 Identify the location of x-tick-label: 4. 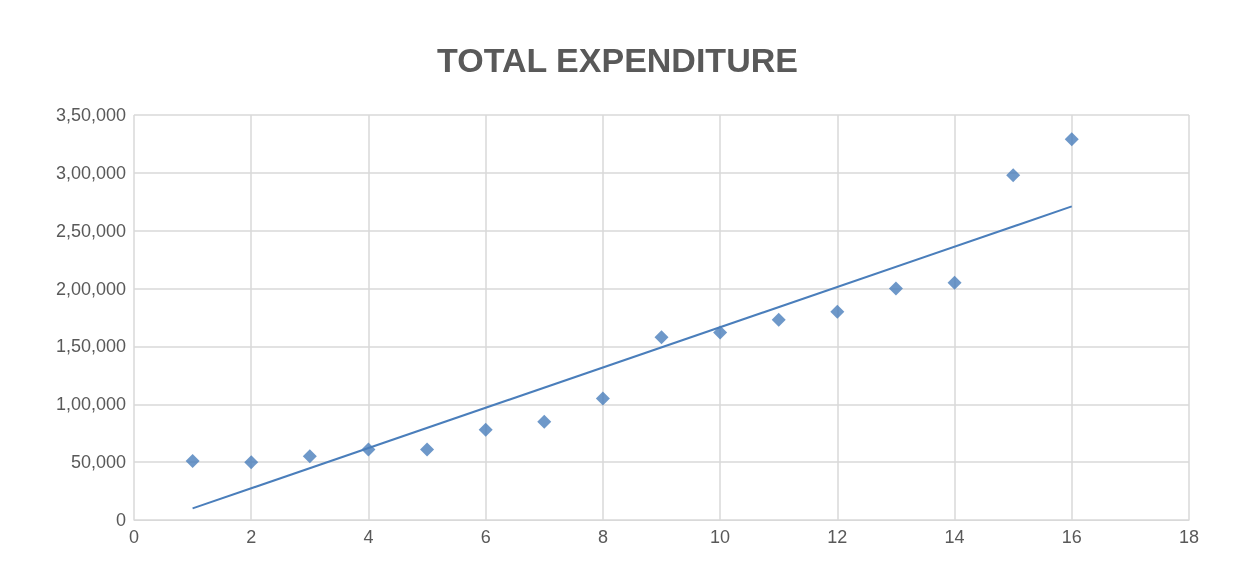
(368, 537).